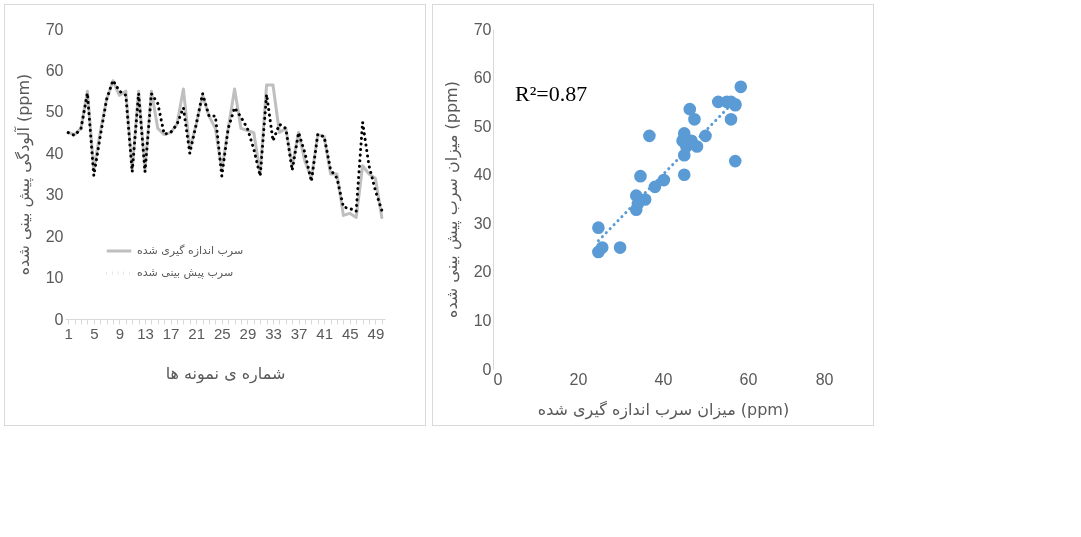 This screenshot has width=1081, height=537. Describe the element at coordinates (663, 409) in the screenshot. I see `x-axis-title: میزان سرب اندازه گیری شده (ppm)` at that location.